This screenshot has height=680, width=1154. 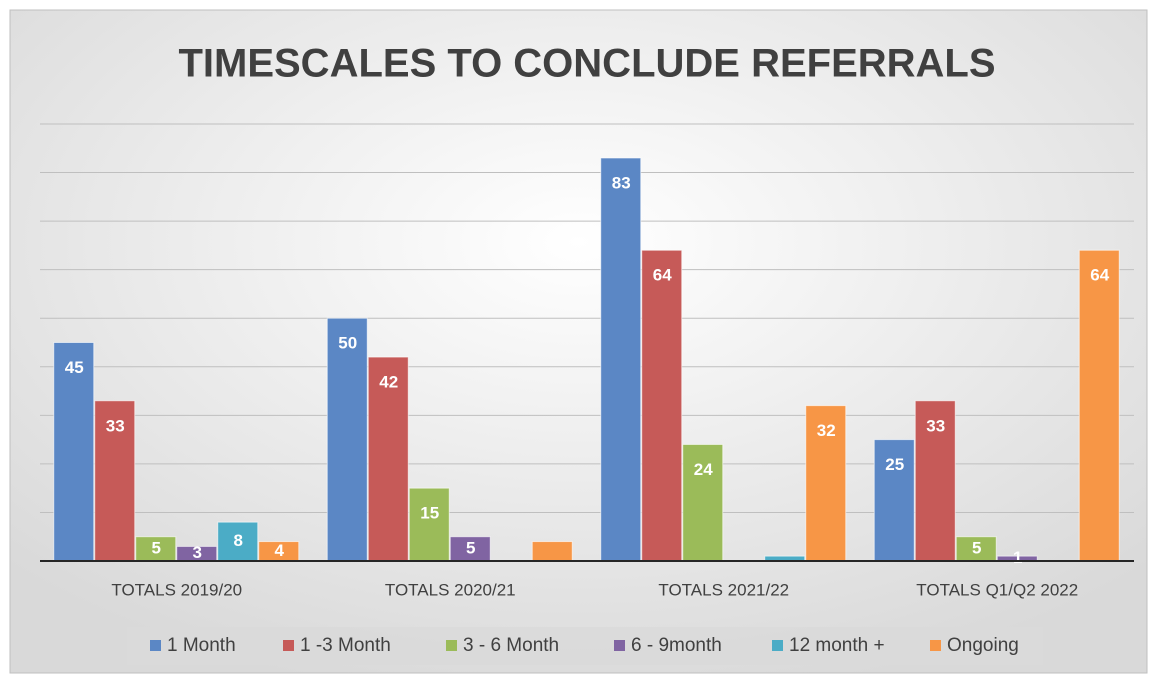 I want to click on legend-label: 12 month +, so click(x=837, y=645).